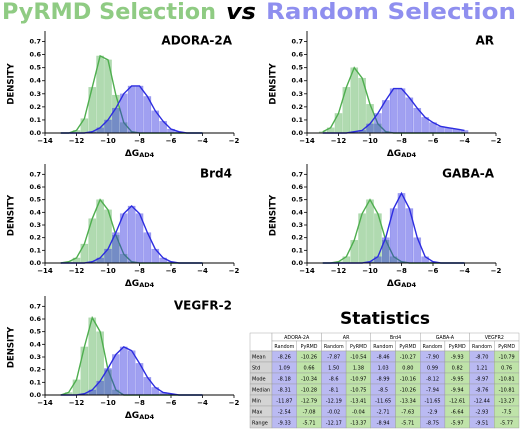 The width and height of the screenshot is (520, 432). I want to click on table-value: 0.66, so click(308, 369).